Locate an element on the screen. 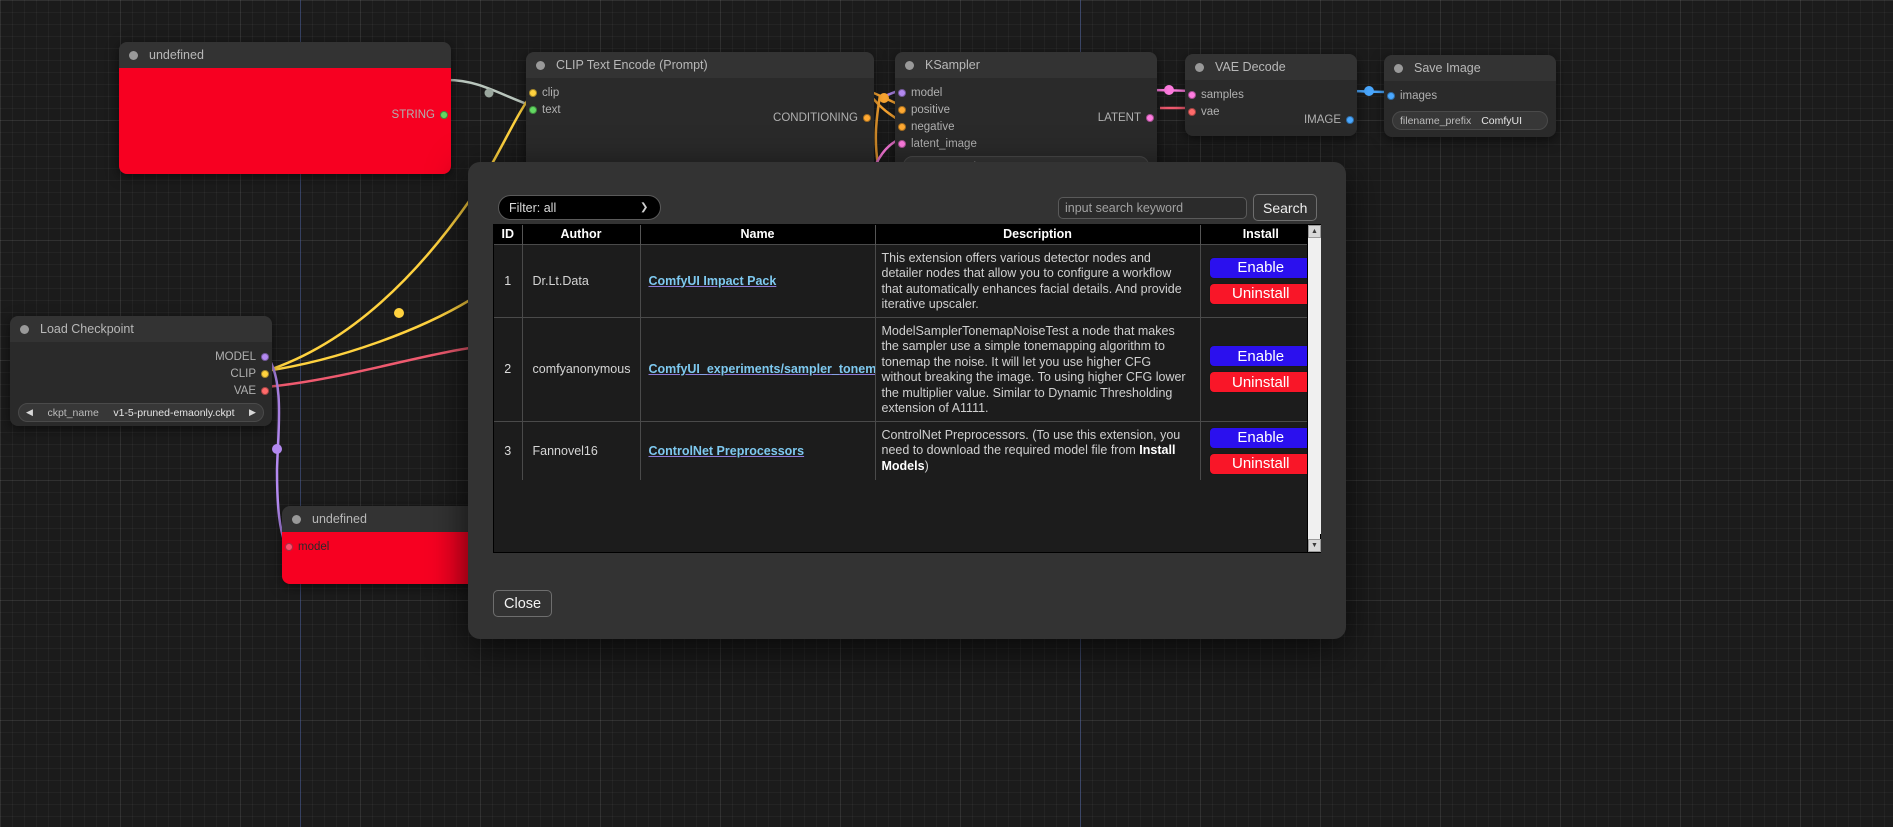  node-title-bar: undefined is located at coordinates (285, 55).